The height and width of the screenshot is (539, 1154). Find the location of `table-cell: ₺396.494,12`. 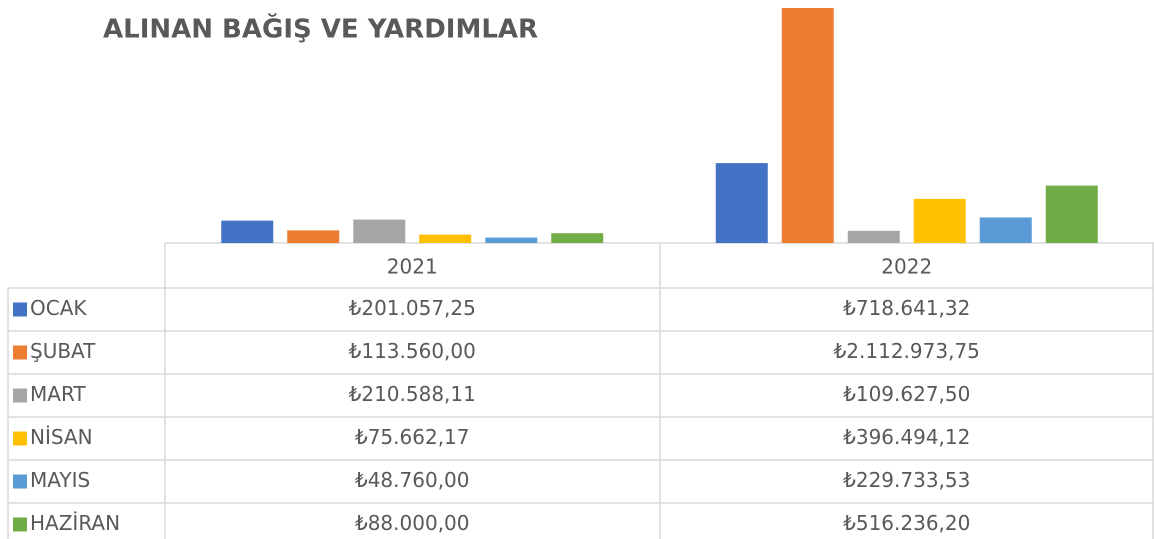

table-cell: ₺396.494,12 is located at coordinates (906, 437).